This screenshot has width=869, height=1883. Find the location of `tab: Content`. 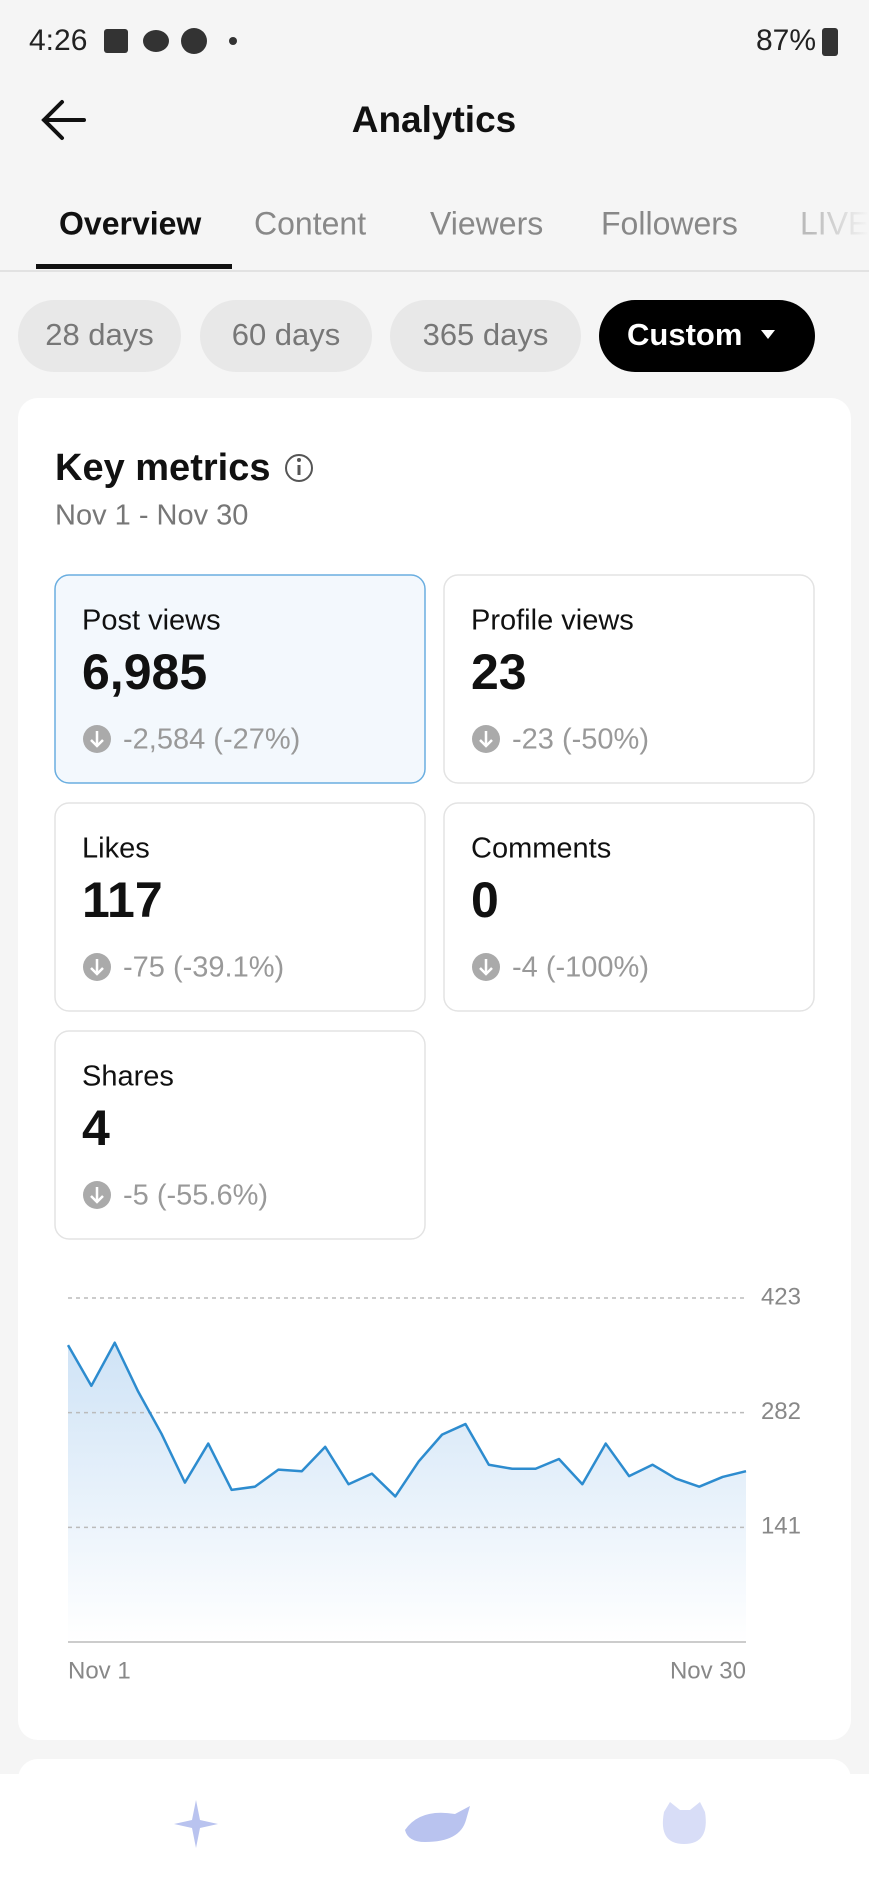

tab: Content is located at coordinates (310, 223).